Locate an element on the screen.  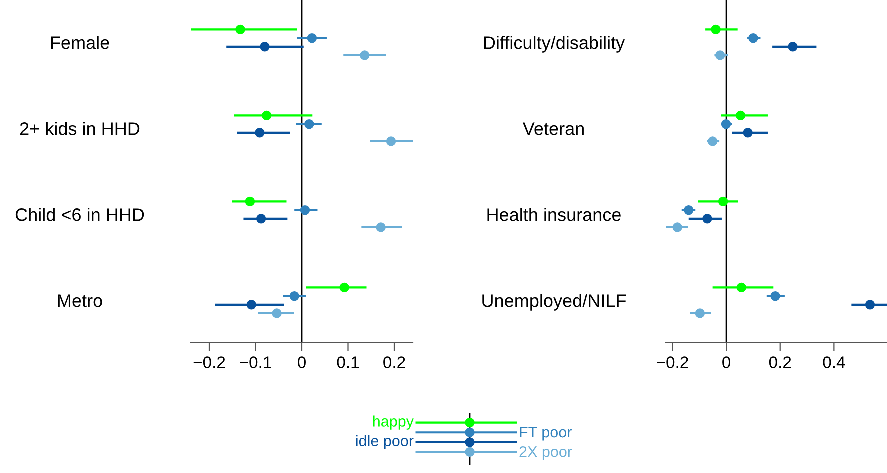
x-tick-label: 0.4 is located at coordinates (834, 362).